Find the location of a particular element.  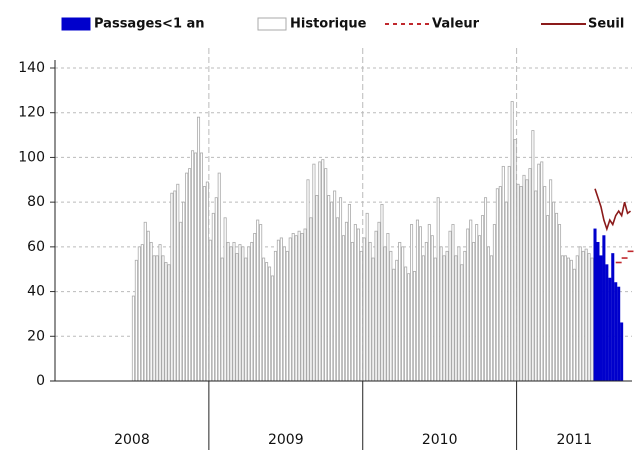

legend-label: Valeur is located at coordinates (456, 24).